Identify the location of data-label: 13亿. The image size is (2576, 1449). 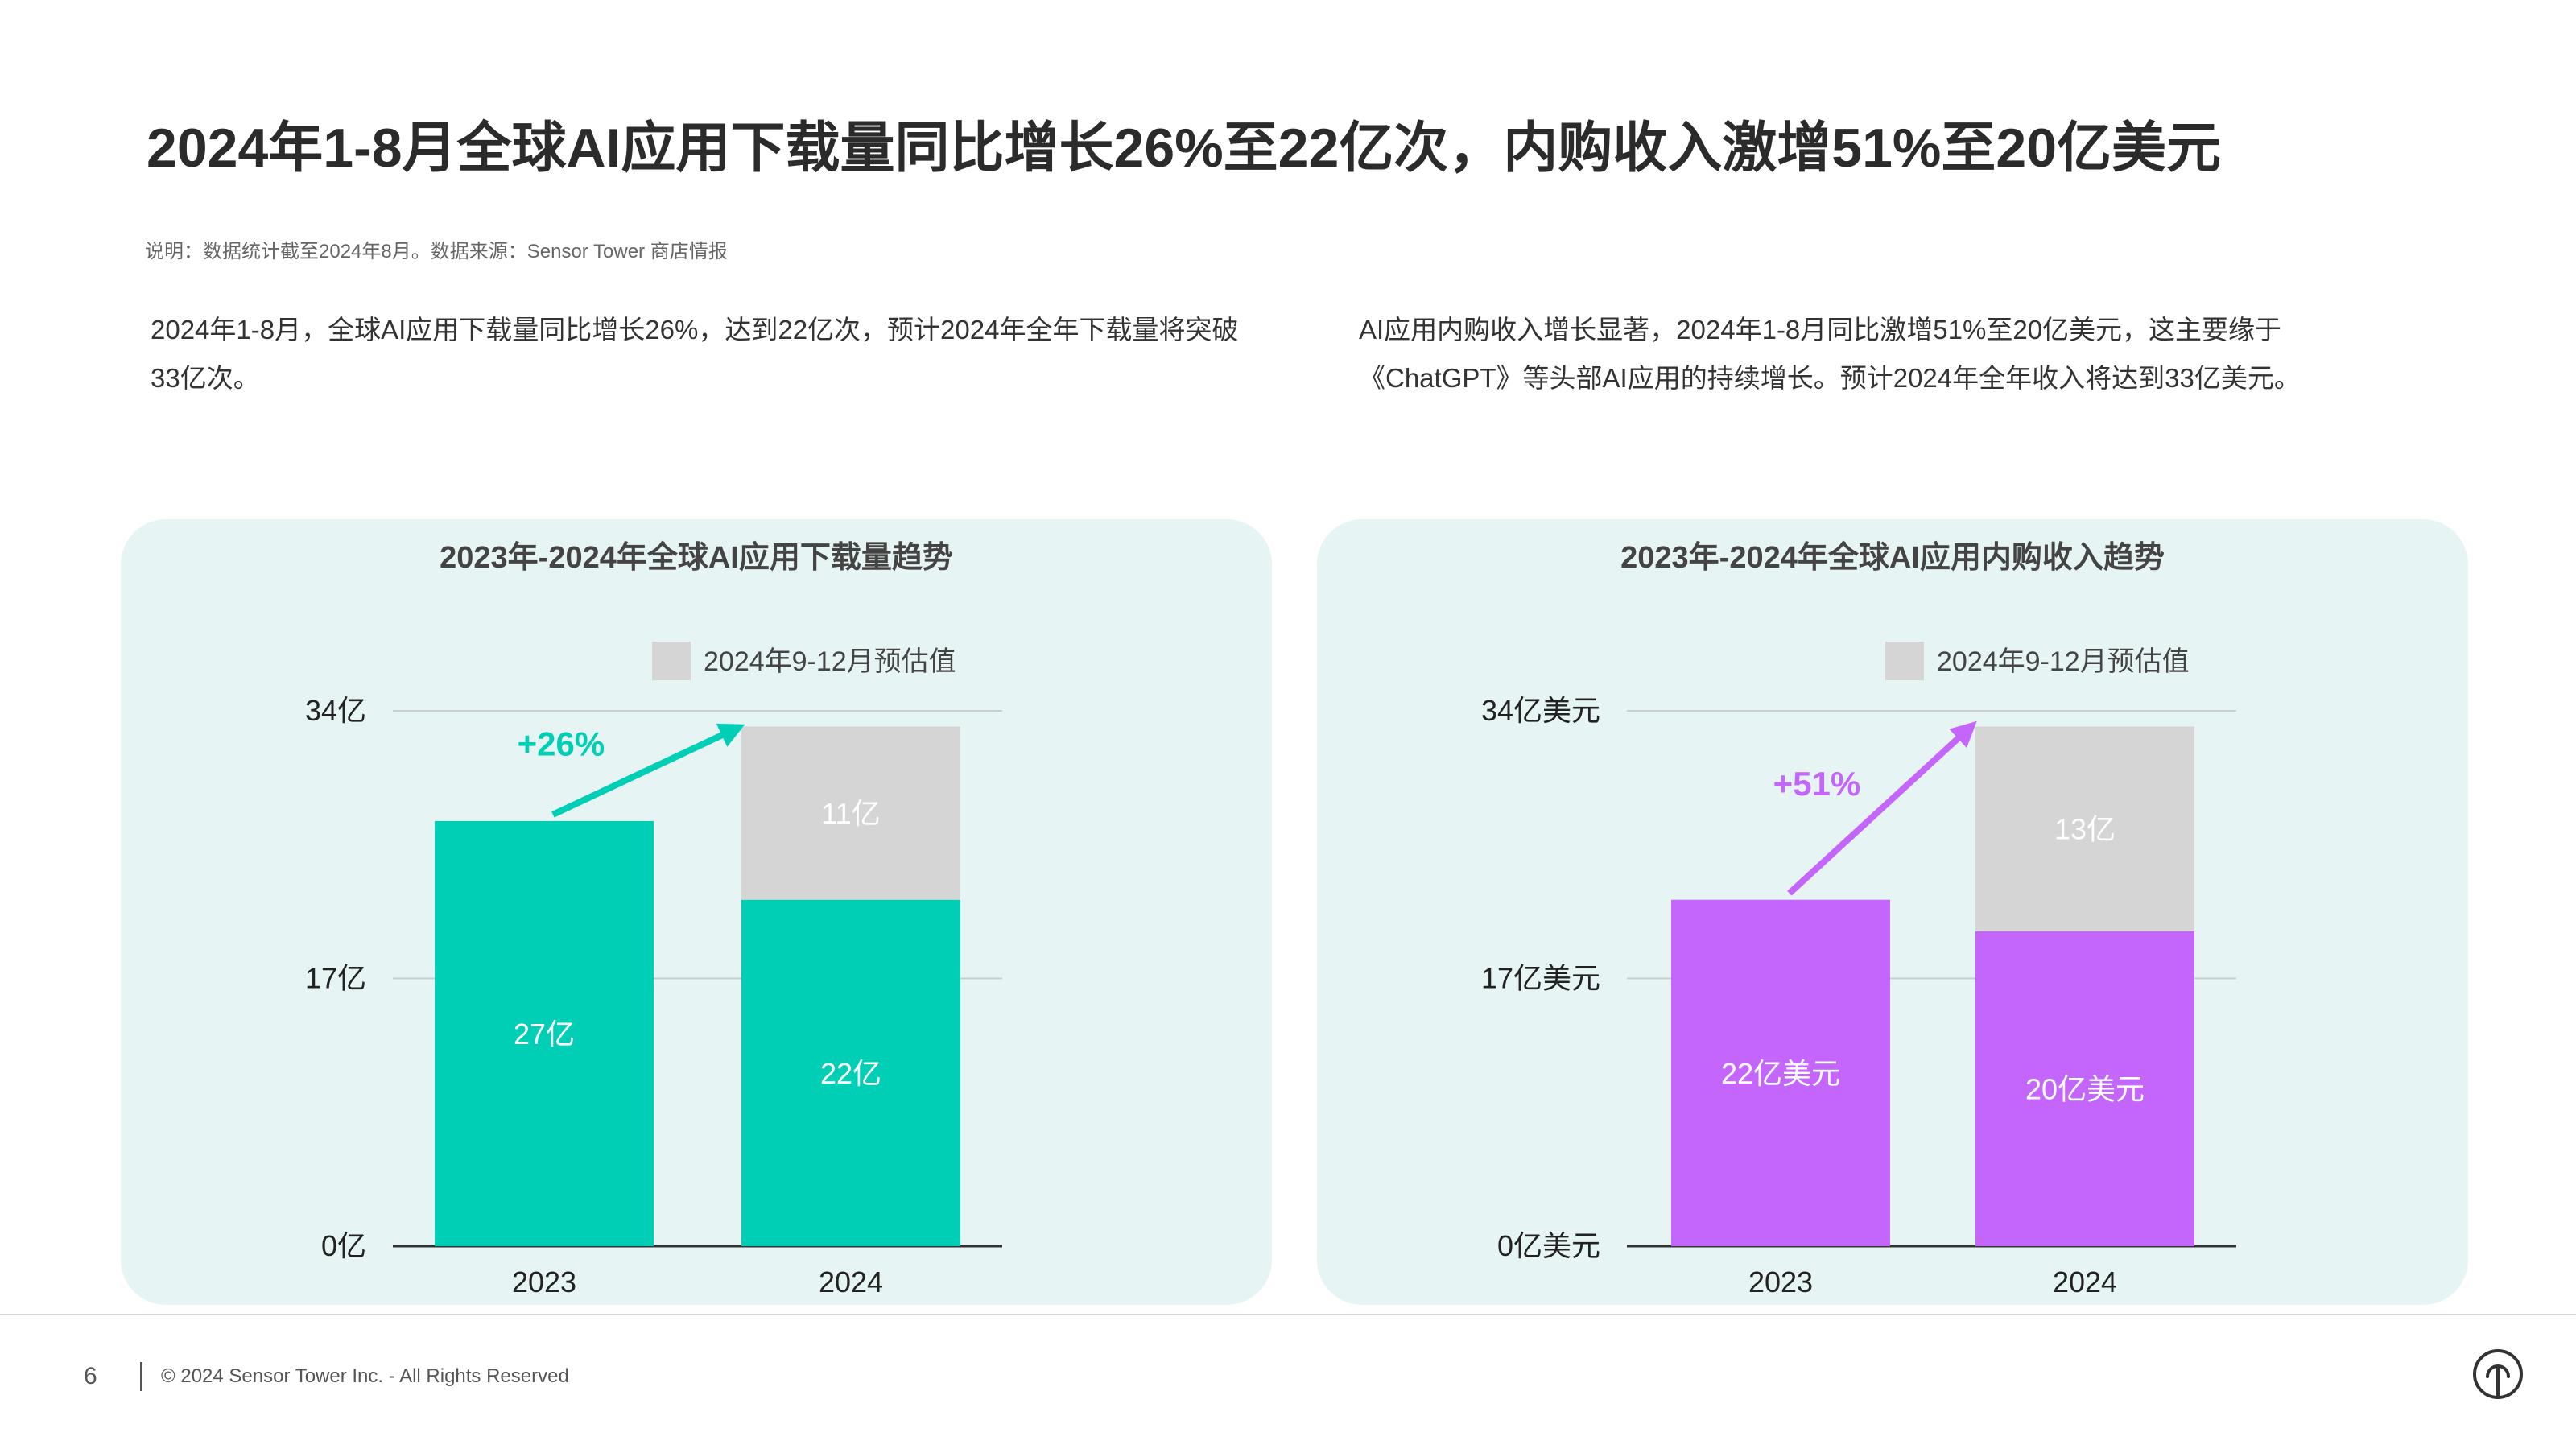
(2085, 829).